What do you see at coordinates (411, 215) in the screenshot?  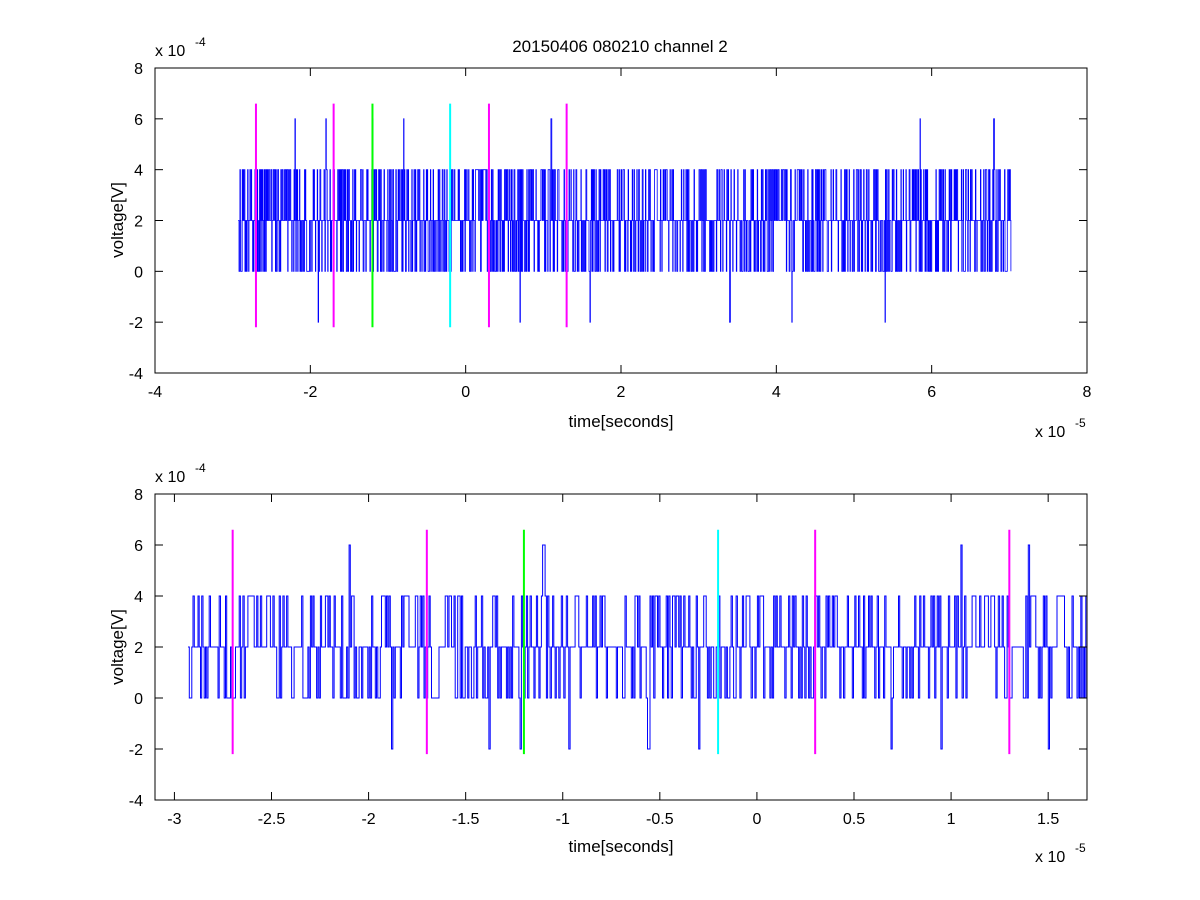 I see `top-marker-layer` at bounding box center [411, 215].